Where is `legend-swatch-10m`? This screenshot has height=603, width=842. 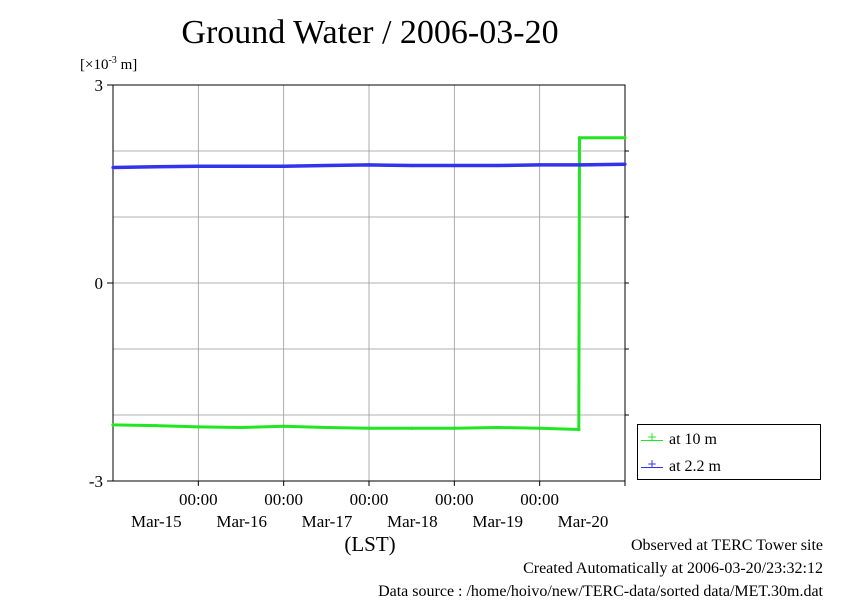
legend-swatch-10m is located at coordinates (652, 437).